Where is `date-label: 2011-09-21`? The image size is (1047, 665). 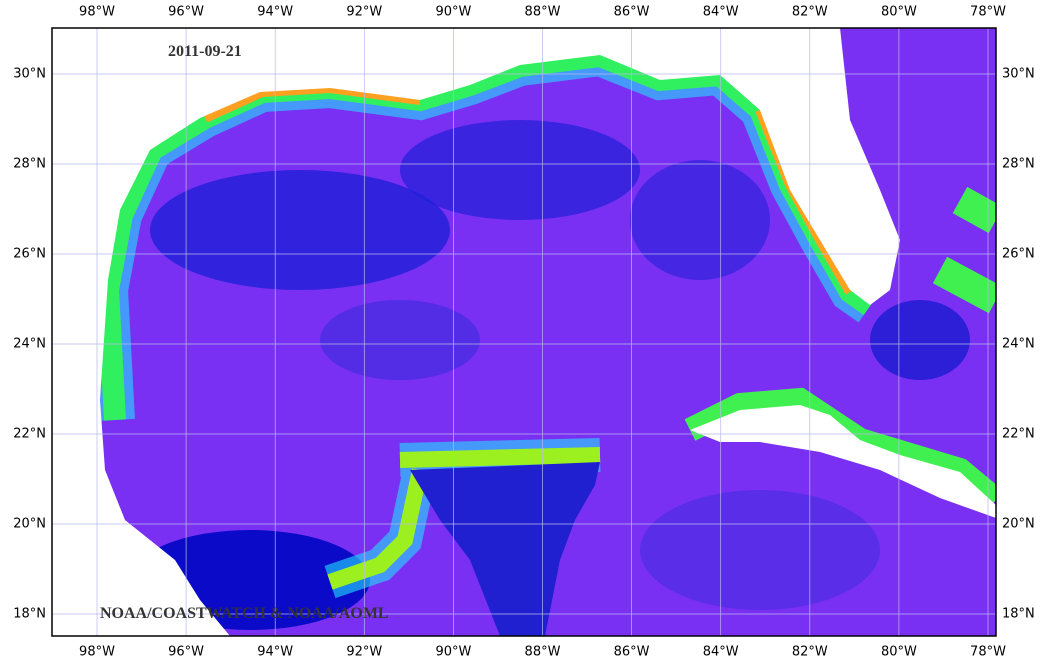
date-label: 2011-09-21 is located at coordinates (205, 51).